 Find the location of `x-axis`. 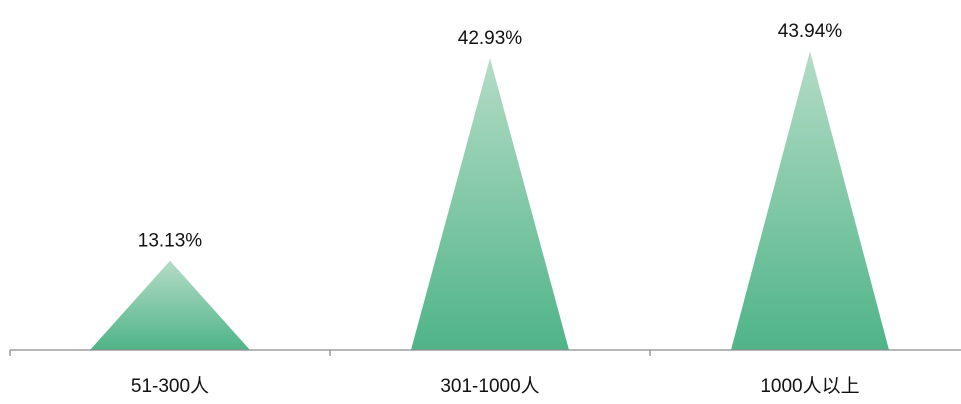

x-axis is located at coordinates (485, 352).